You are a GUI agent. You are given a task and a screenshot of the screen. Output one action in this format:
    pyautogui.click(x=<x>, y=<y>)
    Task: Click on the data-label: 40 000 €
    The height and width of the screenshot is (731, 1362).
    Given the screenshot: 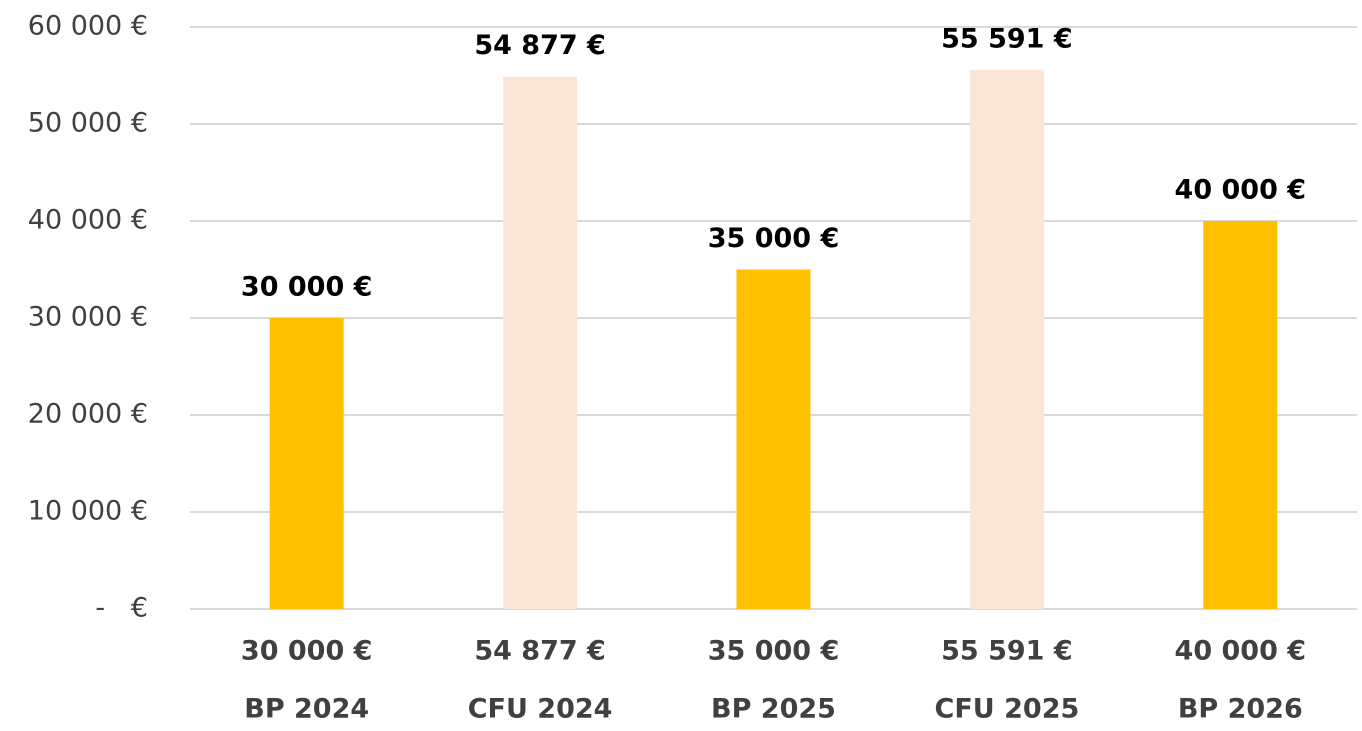 What is the action you would take?
    pyautogui.click(x=1241, y=190)
    